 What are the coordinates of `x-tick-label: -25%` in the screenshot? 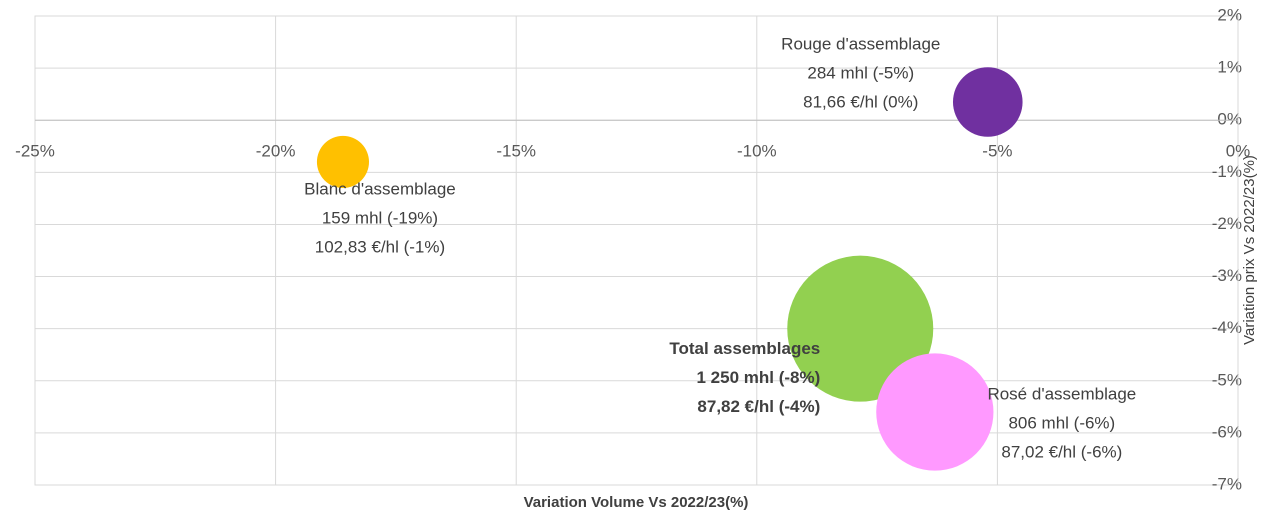 It's located at (35, 151).